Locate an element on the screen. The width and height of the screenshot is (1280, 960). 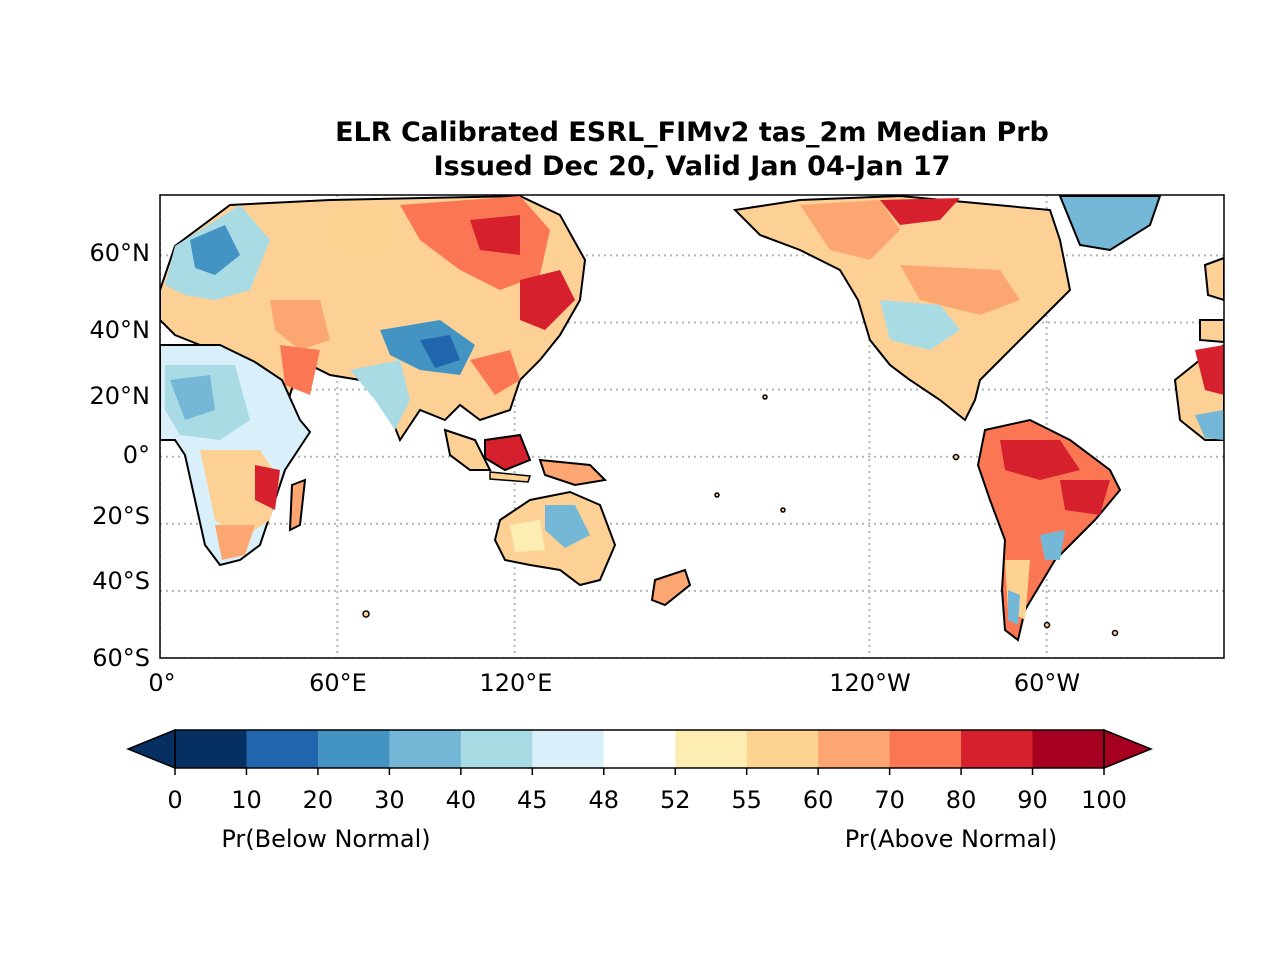
colorbar-tick-label: 40 is located at coordinates (461, 800).